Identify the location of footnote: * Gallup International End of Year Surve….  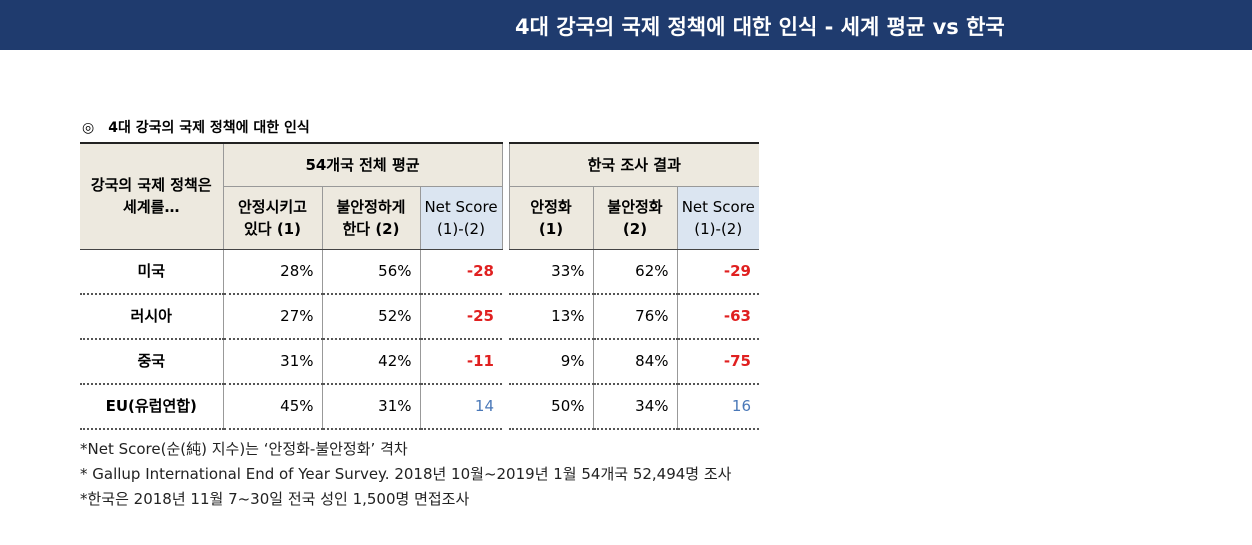
(406, 474).